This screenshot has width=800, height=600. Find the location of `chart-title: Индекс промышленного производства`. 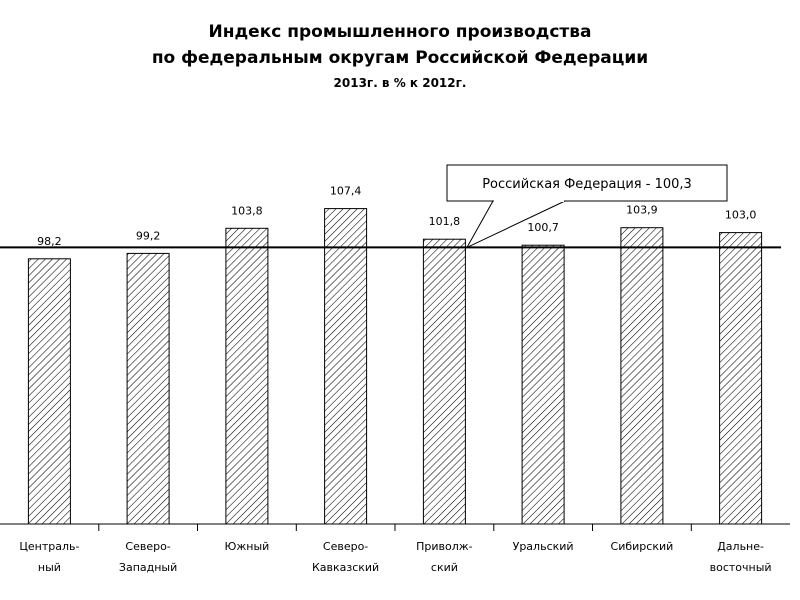

chart-title: Индекс промышленного производства is located at coordinates (400, 32).